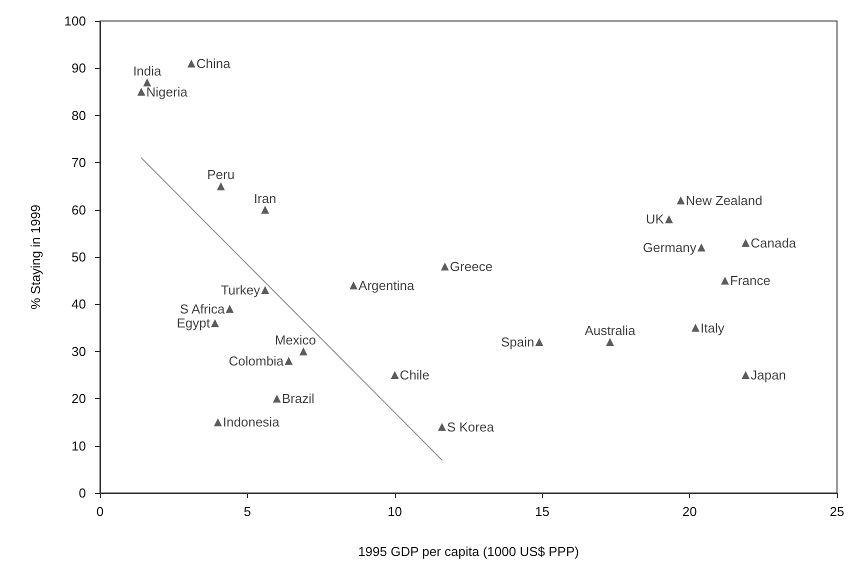 This screenshot has height=581, width=859. I want to click on annotation: France, so click(750, 280).